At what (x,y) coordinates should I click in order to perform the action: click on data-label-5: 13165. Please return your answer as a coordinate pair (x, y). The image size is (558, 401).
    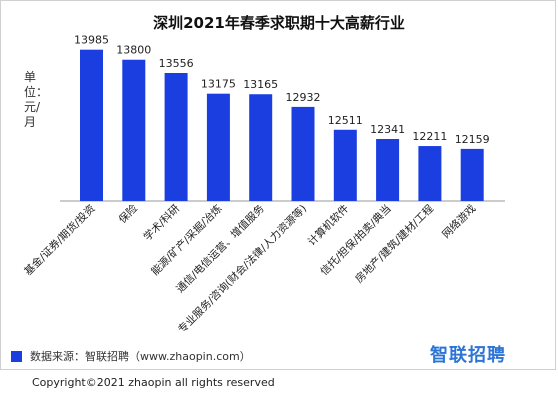
    Looking at the image, I should click on (260, 84).